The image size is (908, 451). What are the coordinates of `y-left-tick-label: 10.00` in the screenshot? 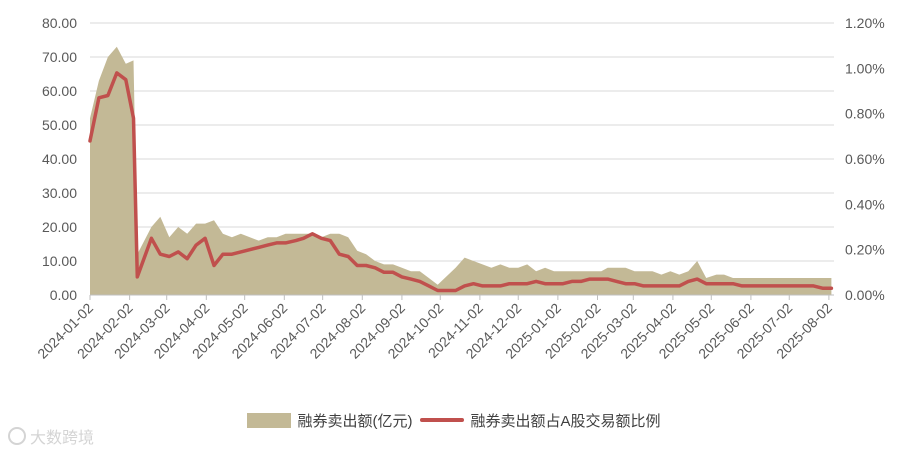 It's located at (59, 261).